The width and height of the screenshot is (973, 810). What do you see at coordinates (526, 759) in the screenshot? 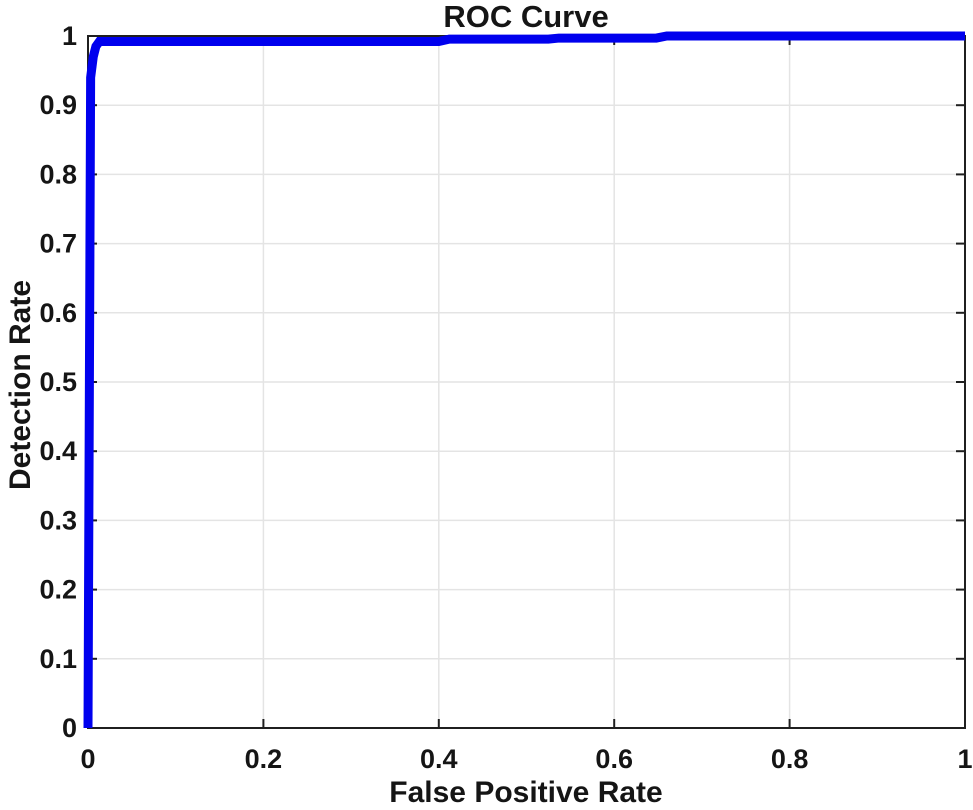
I see `x-tick-labels: 0 0.2 0.4 0.6 0.8 1` at bounding box center [526, 759].